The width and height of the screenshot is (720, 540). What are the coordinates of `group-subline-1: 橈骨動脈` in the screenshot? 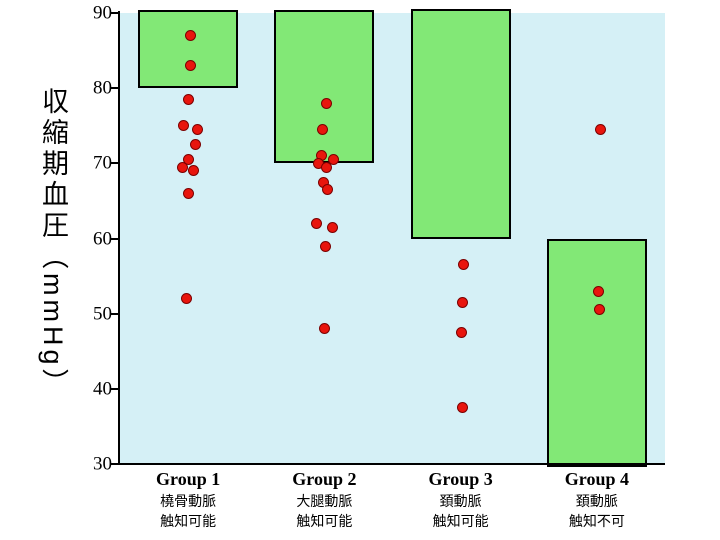 It's located at (188, 502).